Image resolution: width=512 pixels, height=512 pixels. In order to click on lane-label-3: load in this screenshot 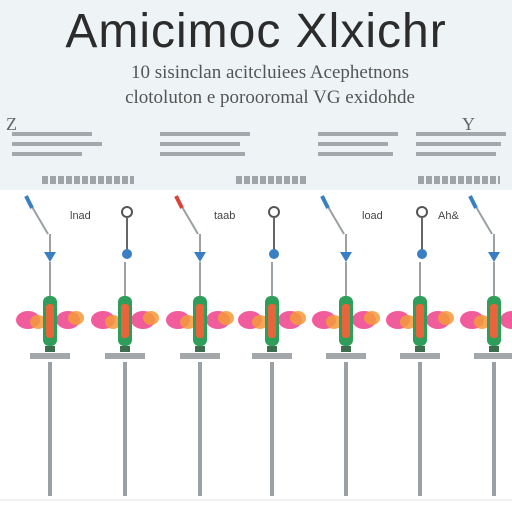, I will do `click(372, 216)`.